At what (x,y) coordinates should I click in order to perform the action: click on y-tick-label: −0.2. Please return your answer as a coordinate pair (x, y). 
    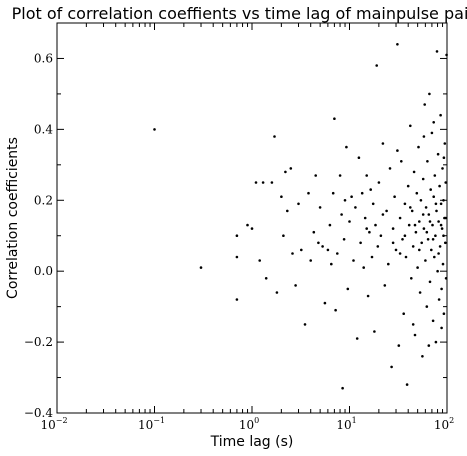
    Looking at the image, I should click on (38, 342).